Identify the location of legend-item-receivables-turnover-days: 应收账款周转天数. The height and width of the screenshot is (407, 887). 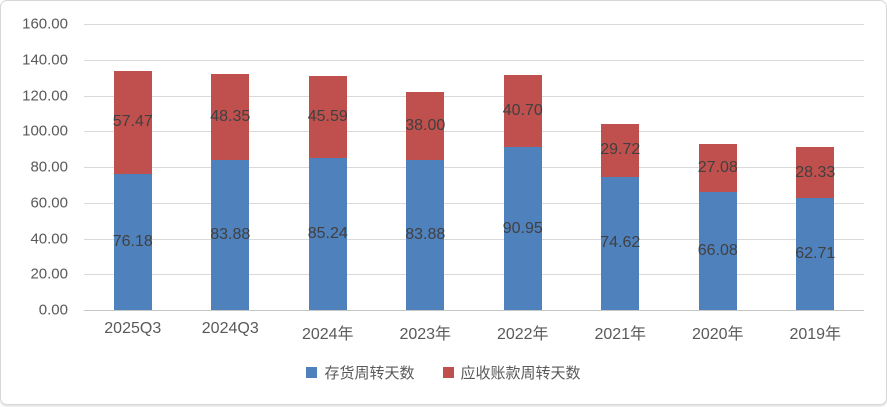
(511, 372).